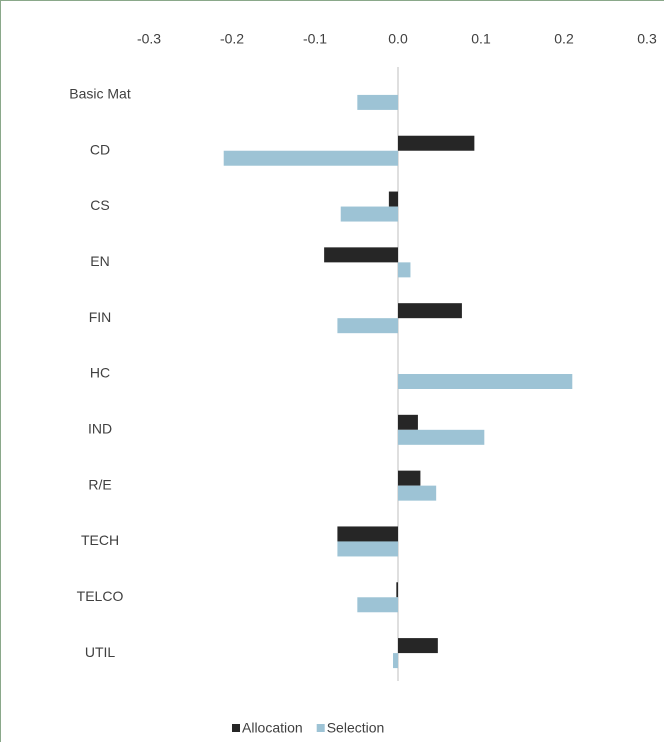 Image resolution: width=664 pixels, height=742 pixels. Describe the element at coordinates (100, 429) in the screenshot. I see `y-tick-label: IND` at that location.